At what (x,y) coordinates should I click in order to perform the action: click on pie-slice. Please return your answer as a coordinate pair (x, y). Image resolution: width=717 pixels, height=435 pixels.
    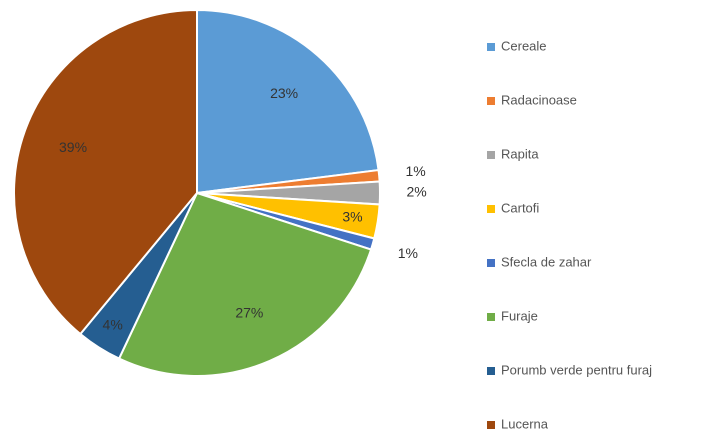
    Looking at the image, I should click on (288, 101).